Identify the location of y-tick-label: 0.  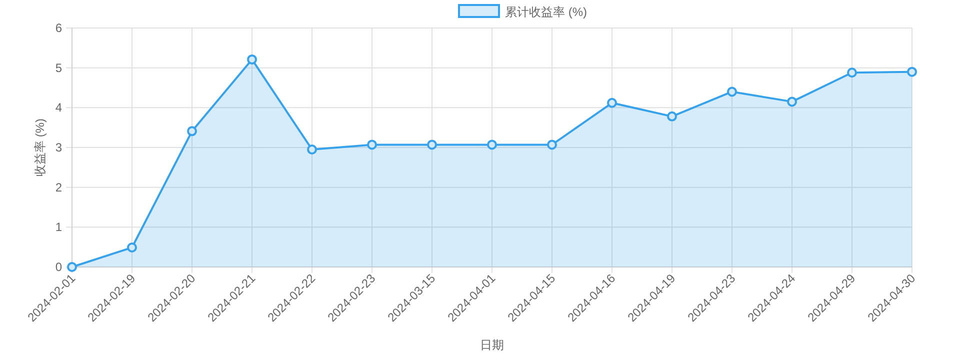
(58, 267).